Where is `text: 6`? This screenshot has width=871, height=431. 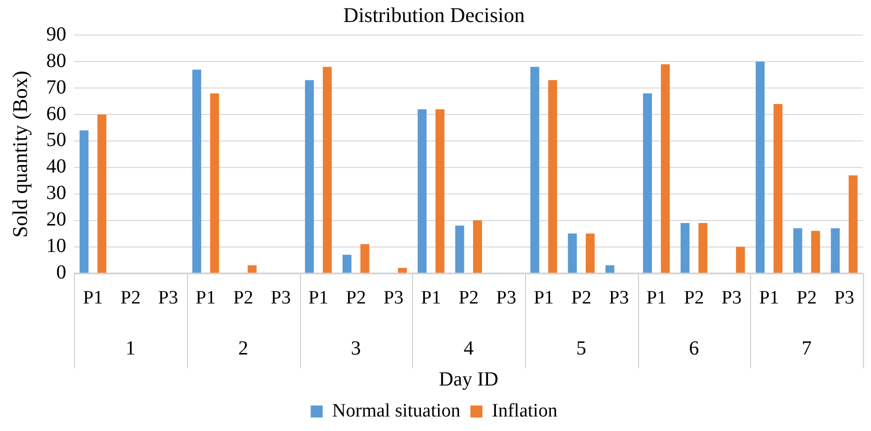 text: 6 is located at coordinates (693, 348).